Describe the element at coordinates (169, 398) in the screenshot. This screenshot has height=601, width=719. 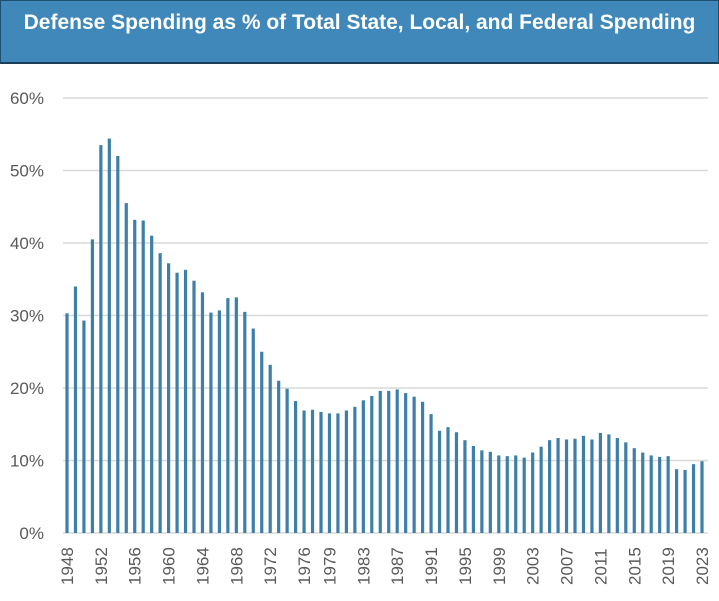
I see `bar-1960` at that location.